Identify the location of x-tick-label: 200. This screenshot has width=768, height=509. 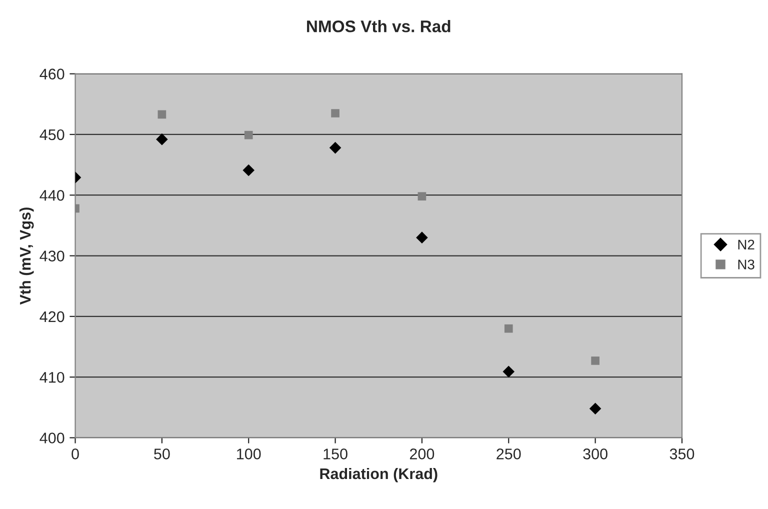
(422, 454).